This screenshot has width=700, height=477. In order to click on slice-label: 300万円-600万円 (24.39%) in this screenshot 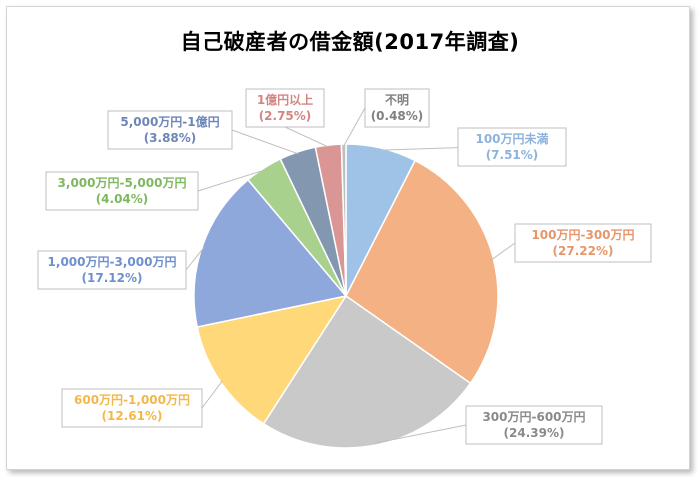, I will do `click(534, 425)`.